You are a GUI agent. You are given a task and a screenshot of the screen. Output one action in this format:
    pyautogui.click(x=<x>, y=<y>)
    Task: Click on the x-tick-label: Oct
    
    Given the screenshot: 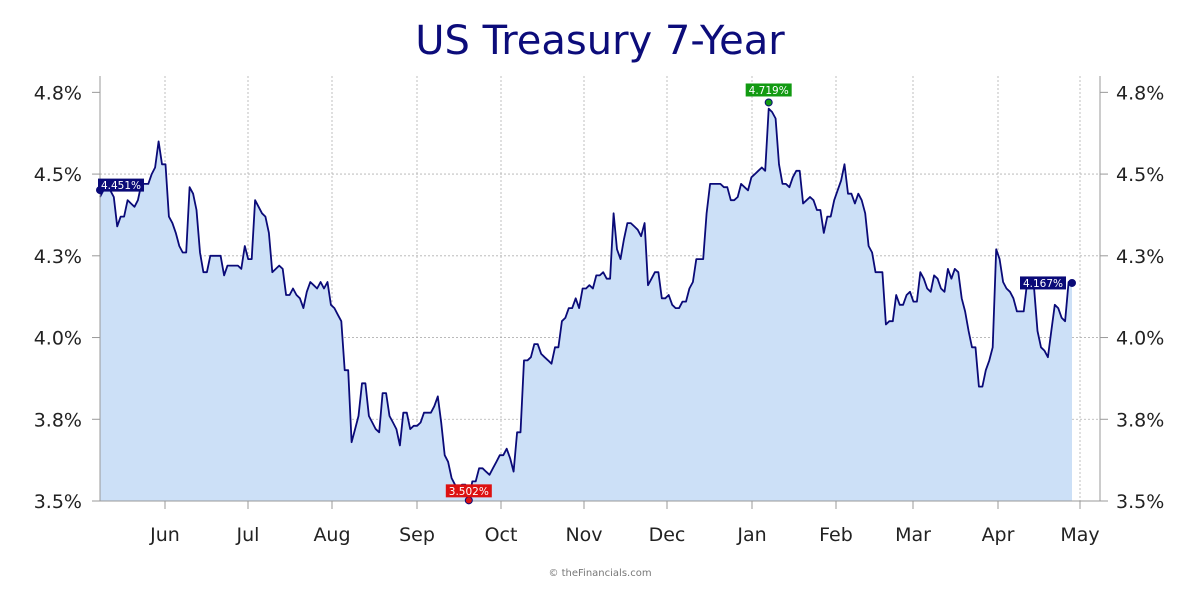 What is the action you would take?
    pyautogui.click(x=501, y=535)
    